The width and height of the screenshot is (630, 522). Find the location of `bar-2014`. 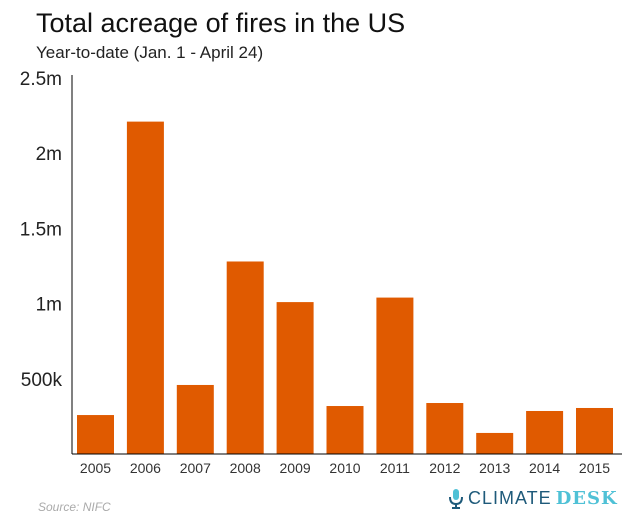

bar-2014 is located at coordinates (545, 432).